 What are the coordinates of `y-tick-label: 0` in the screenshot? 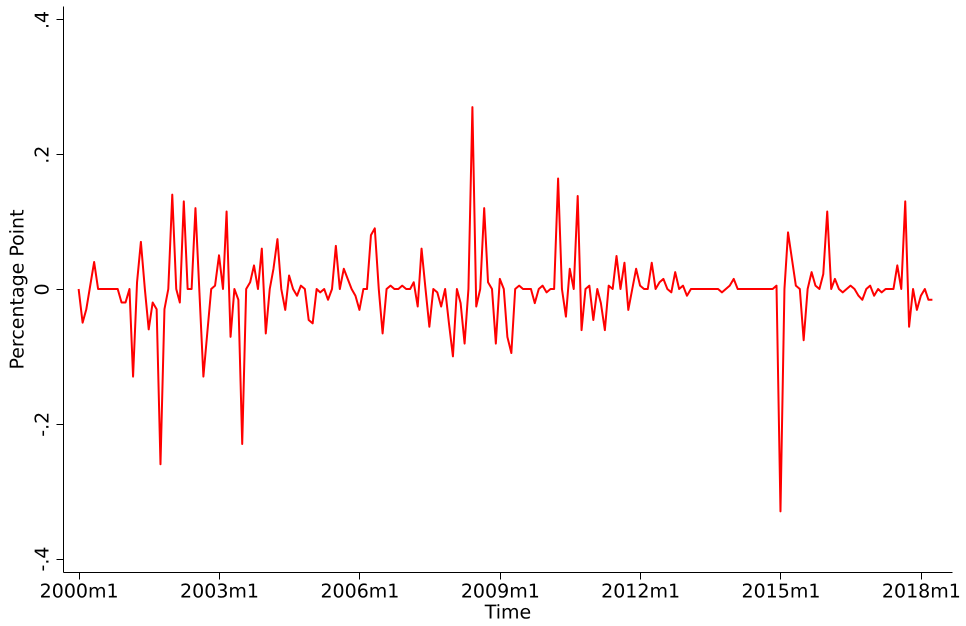 It's located at (43, 289).